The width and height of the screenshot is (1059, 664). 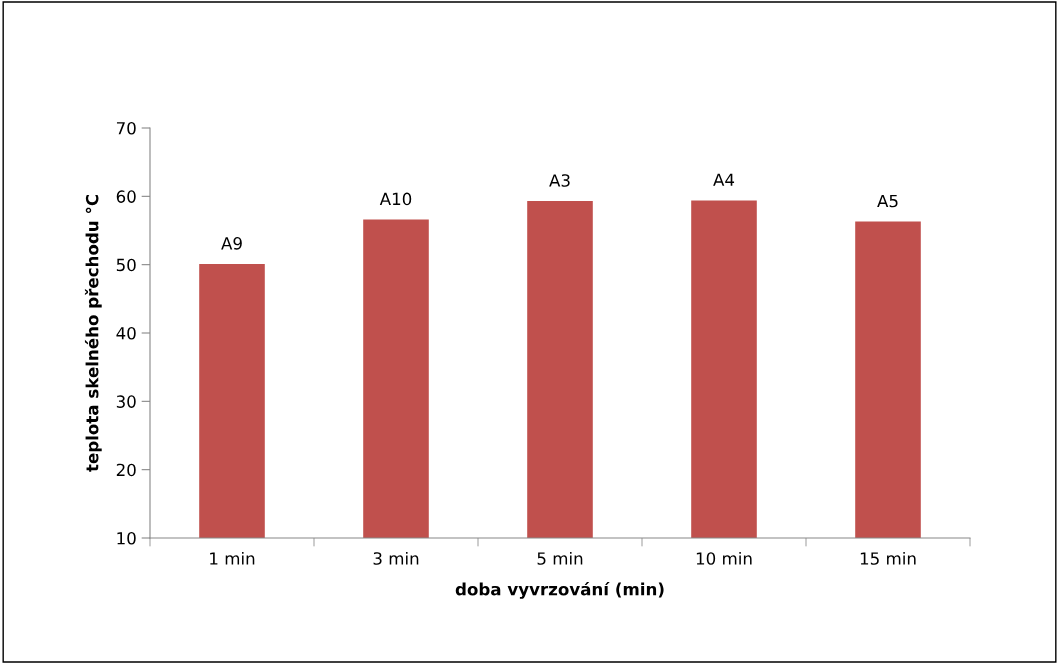 What do you see at coordinates (724, 558) in the screenshot?
I see `x-tick-label: 10 min` at bounding box center [724, 558].